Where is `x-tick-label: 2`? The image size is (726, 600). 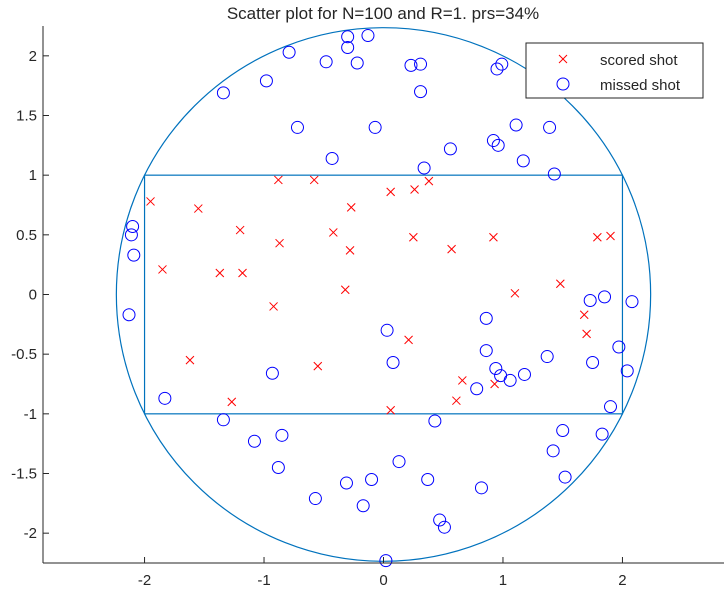 x-tick-label: 2 is located at coordinates (622, 580).